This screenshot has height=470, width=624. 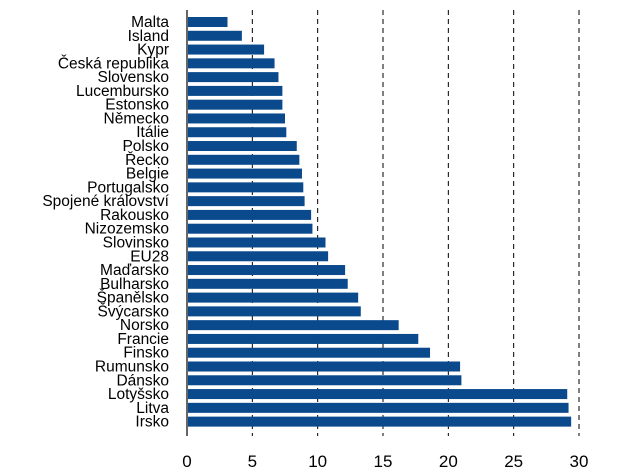 I want to click on category-label: Dánsko, so click(x=142, y=380).